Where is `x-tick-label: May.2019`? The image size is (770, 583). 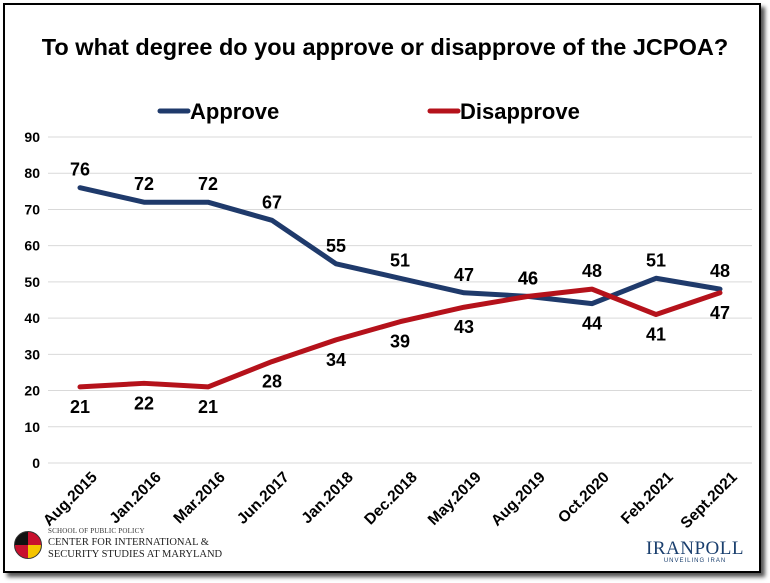 x-tick-label: May.2019 is located at coordinates (455, 499).